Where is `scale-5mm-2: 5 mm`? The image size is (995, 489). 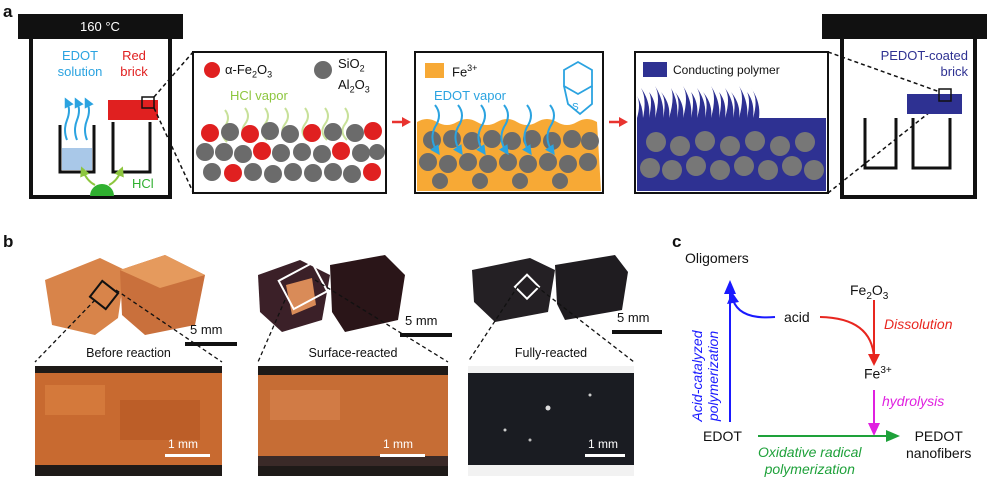 scale-5mm-2: 5 mm is located at coordinates (421, 320).